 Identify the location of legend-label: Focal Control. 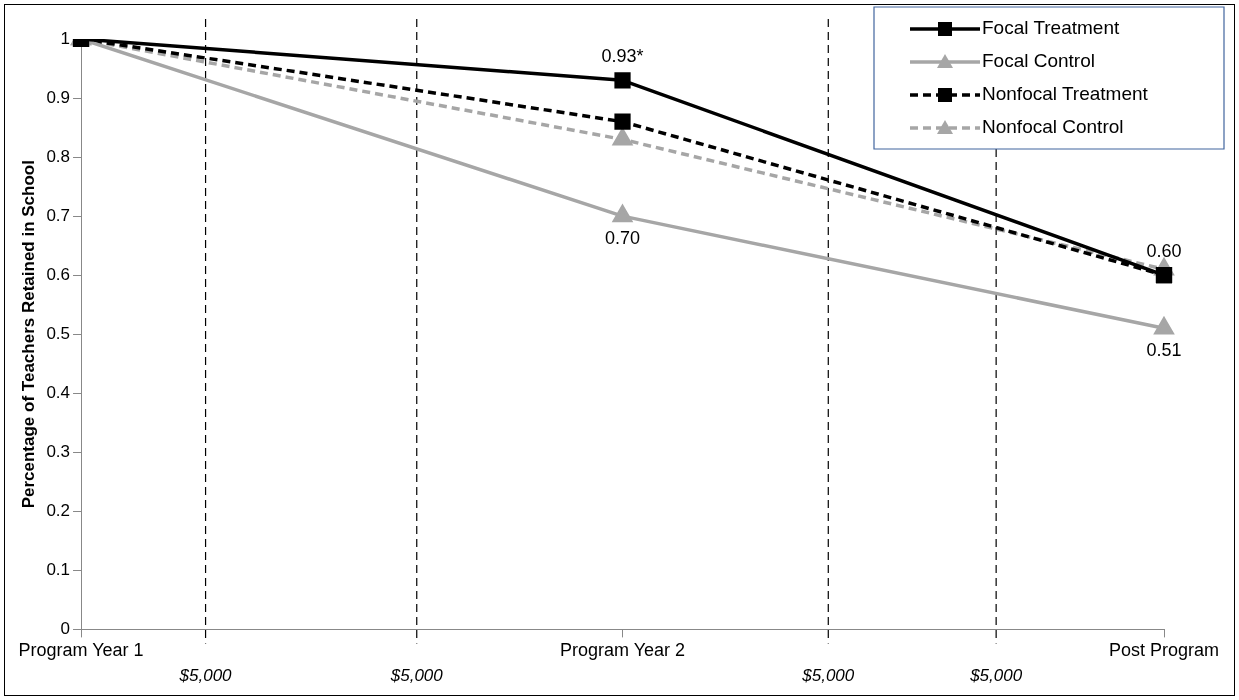
(1038, 61).